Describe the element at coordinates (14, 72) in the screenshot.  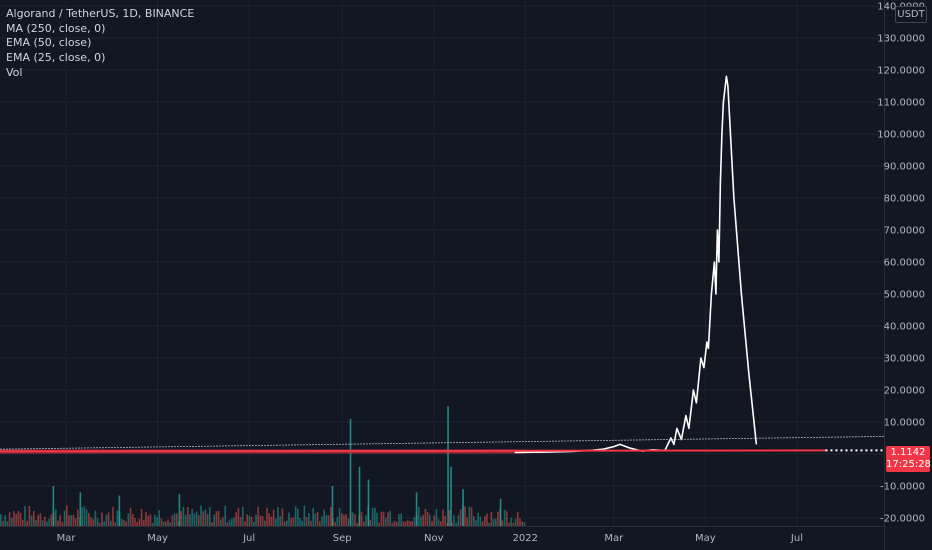
I see `legend-vol: Vol` at that location.